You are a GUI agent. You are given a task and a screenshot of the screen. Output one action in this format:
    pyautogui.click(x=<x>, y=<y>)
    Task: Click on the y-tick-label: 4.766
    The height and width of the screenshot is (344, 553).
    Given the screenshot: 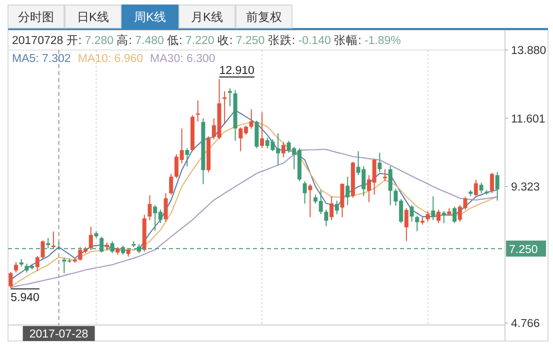 What is the action you would take?
    pyautogui.click(x=525, y=324)
    